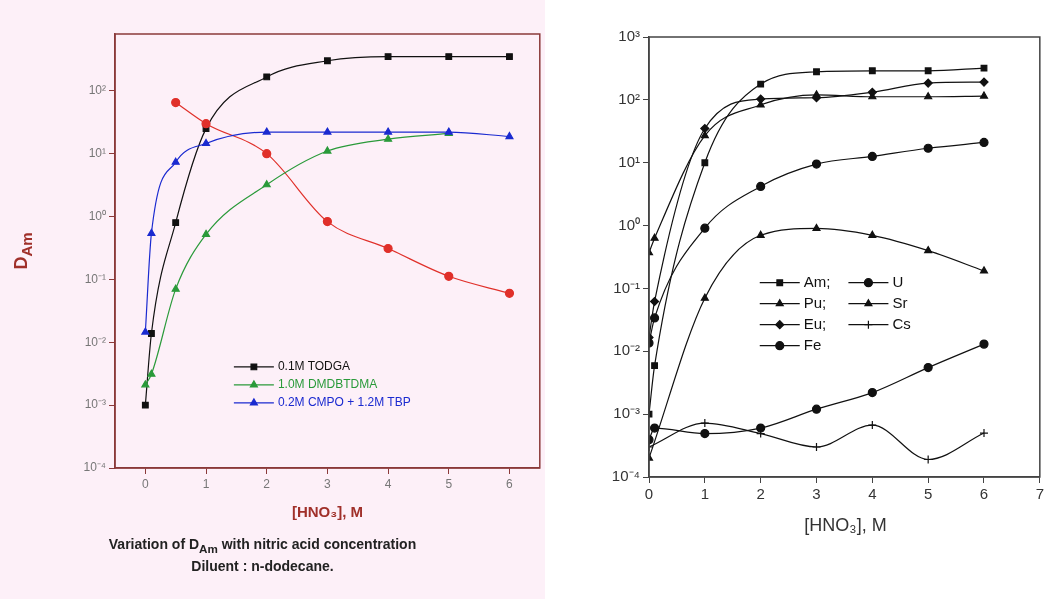 This screenshot has width=1047, height=599. What do you see at coordinates (900, 302) in the screenshot?
I see `legend-label: Sr` at bounding box center [900, 302].